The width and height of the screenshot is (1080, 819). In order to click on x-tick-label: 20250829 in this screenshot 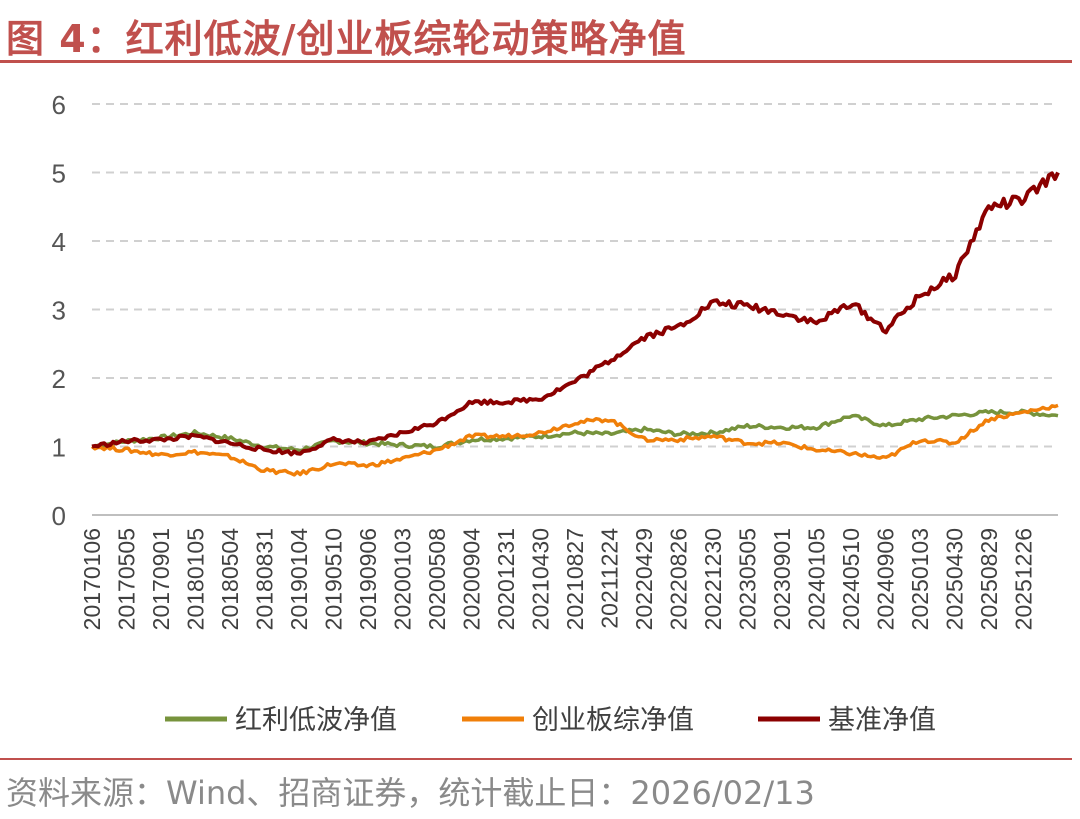, I will do `click(989, 579)`.